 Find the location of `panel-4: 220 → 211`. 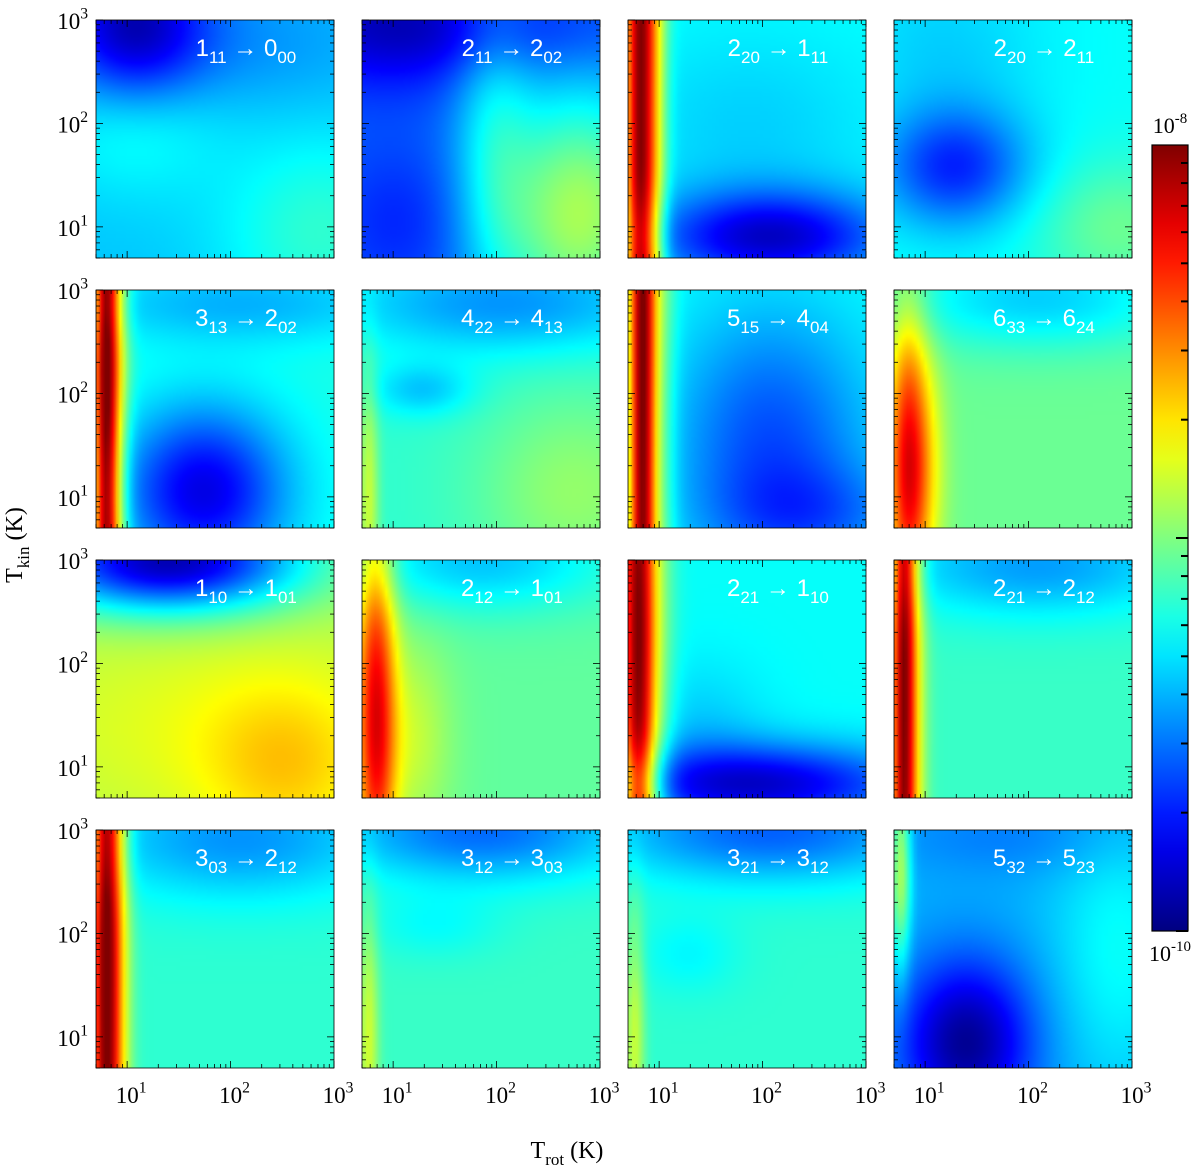

panel-4: 220 → 211 is located at coordinates (1013, 139).